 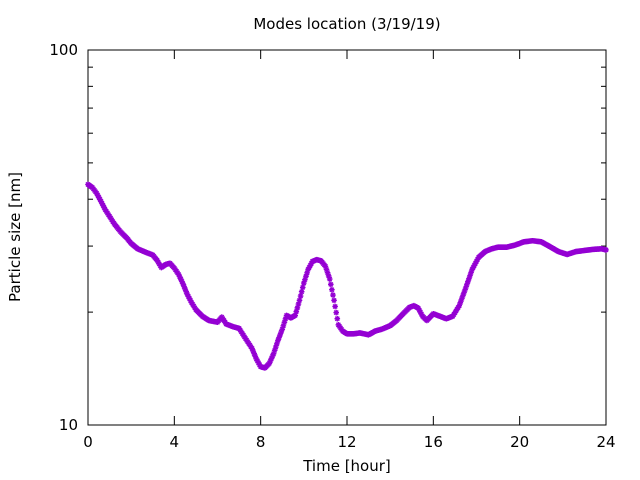 I want to click on y-tick-labels: 10 100, so click(x=63, y=237).